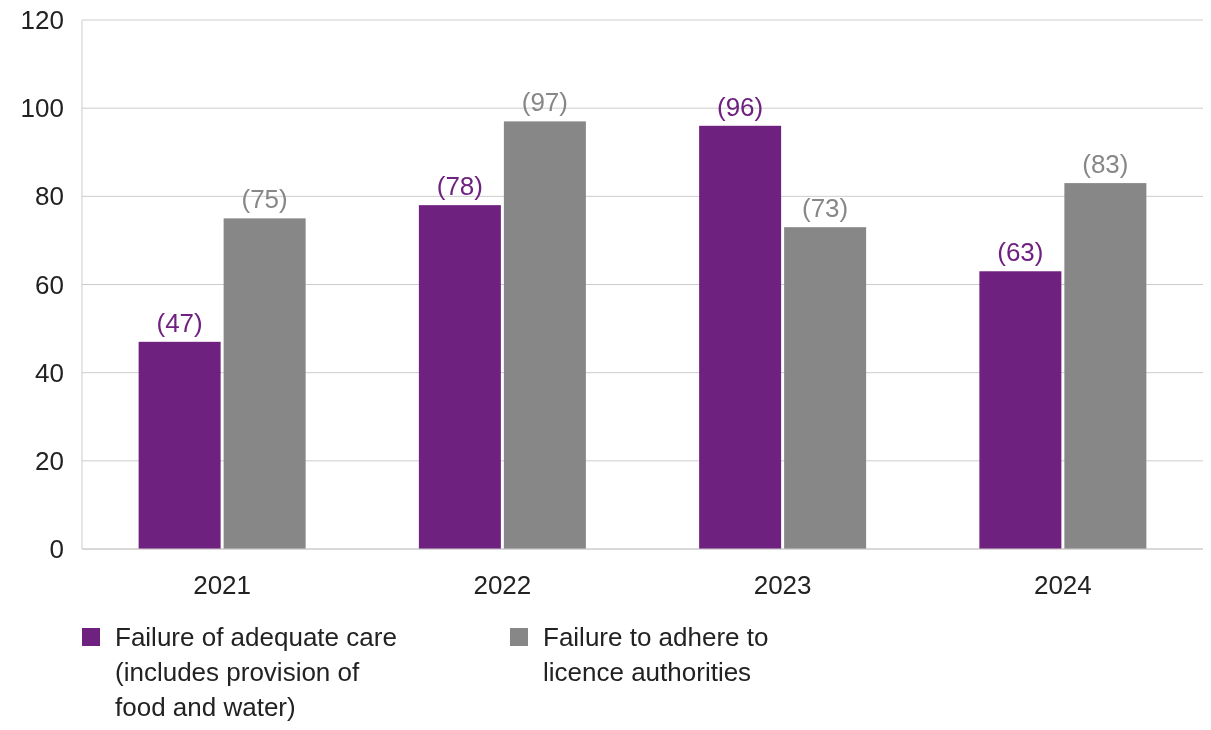 The width and height of the screenshot is (1211, 730). I want to click on data-label: (73), so click(825, 208).